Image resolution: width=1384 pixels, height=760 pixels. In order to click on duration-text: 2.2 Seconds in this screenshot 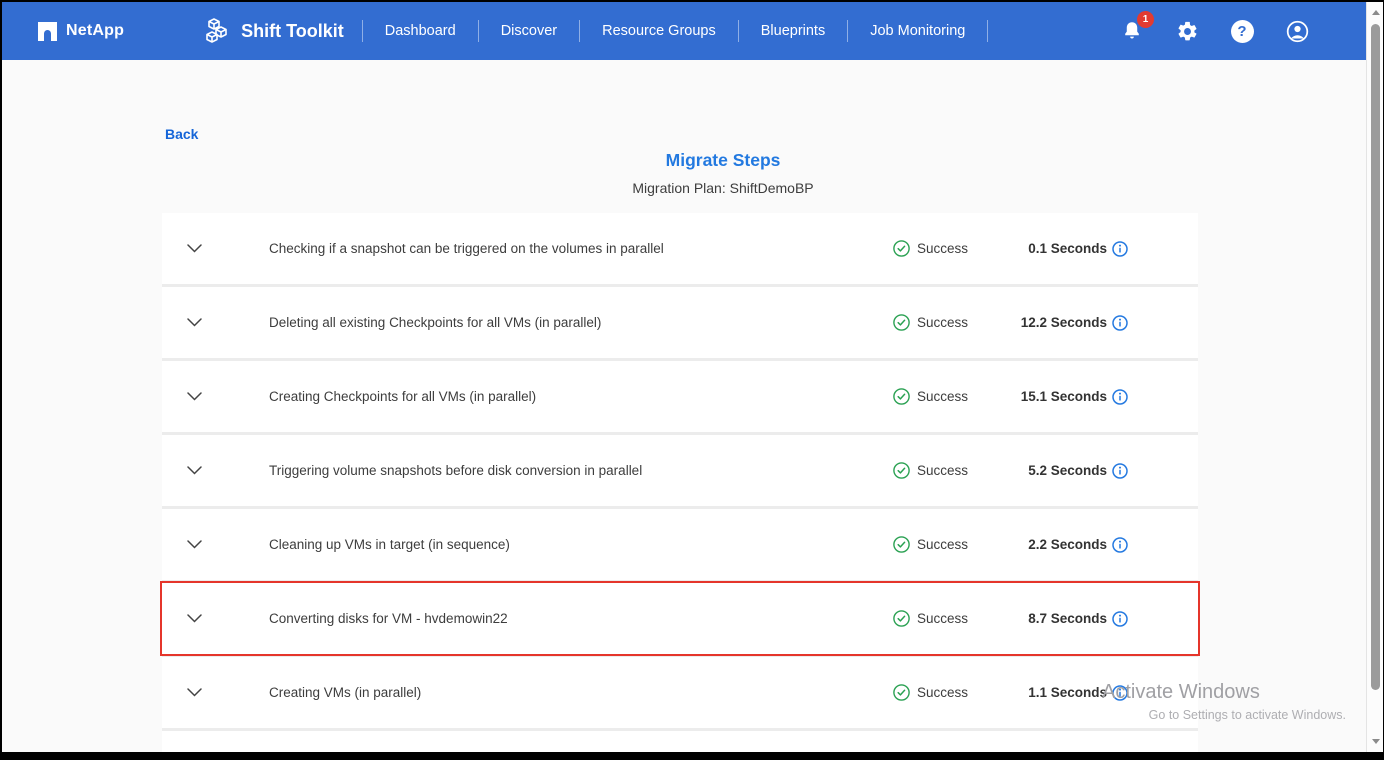, I will do `click(1067, 544)`.